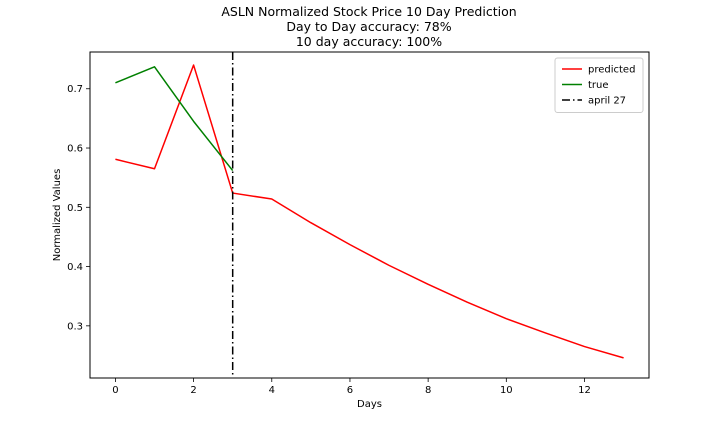 Image resolution: width=720 pixels, height=432 pixels. Describe the element at coordinates (611, 70) in the screenshot. I see `legend-label-predicted: predicted` at that location.